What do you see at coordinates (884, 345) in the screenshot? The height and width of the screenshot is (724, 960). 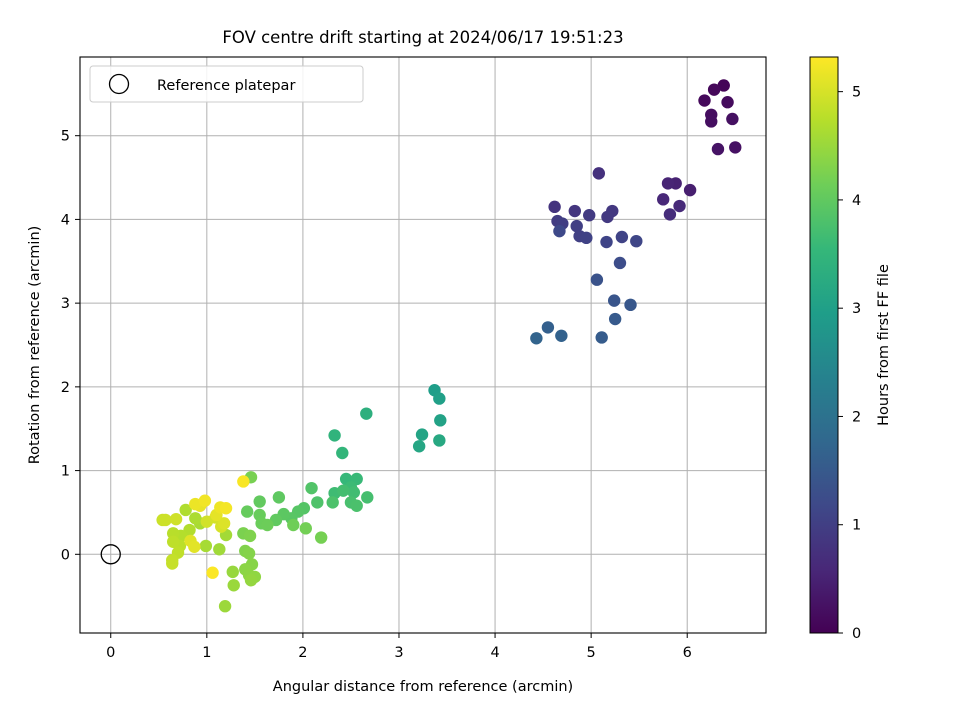 I see `colorbar-label: Hours from first FF file` at bounding box center [884, 345].